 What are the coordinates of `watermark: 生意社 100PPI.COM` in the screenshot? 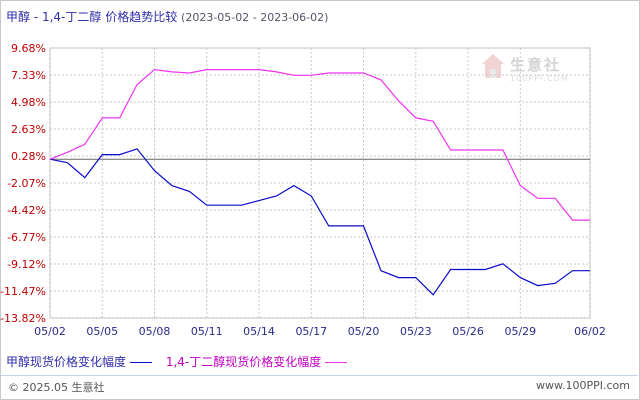 It's located at (530, 72).